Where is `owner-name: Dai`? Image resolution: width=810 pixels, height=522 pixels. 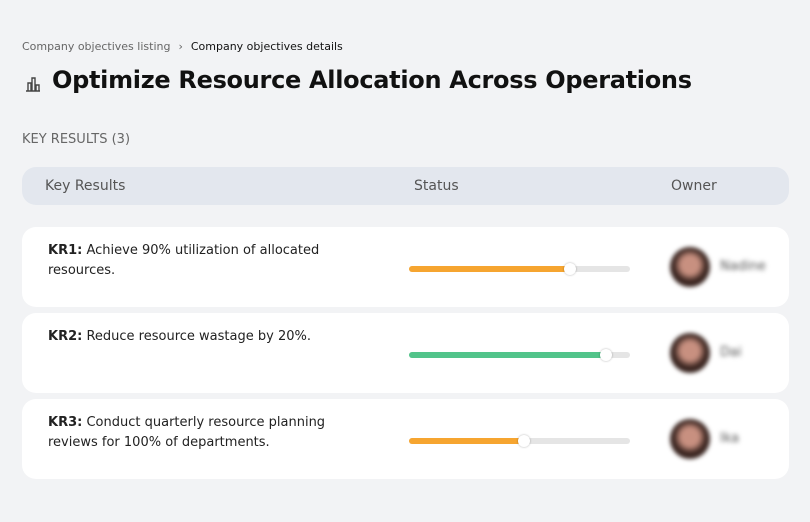 owner-name: Dai is located at coordinates (731, 352).